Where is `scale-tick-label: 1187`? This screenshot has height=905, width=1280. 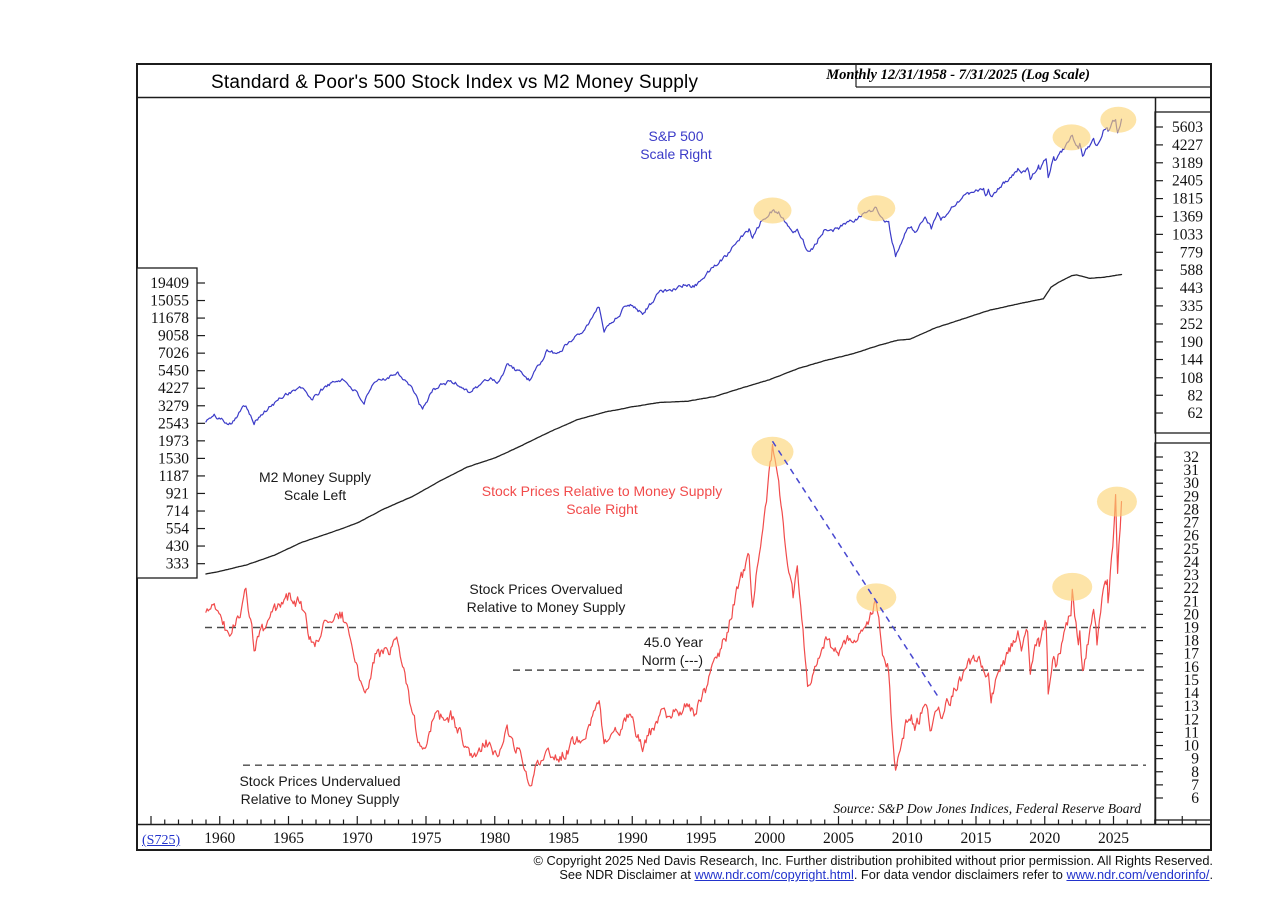 scale-tick-label: 1187 is located at coordinates (174, 476).